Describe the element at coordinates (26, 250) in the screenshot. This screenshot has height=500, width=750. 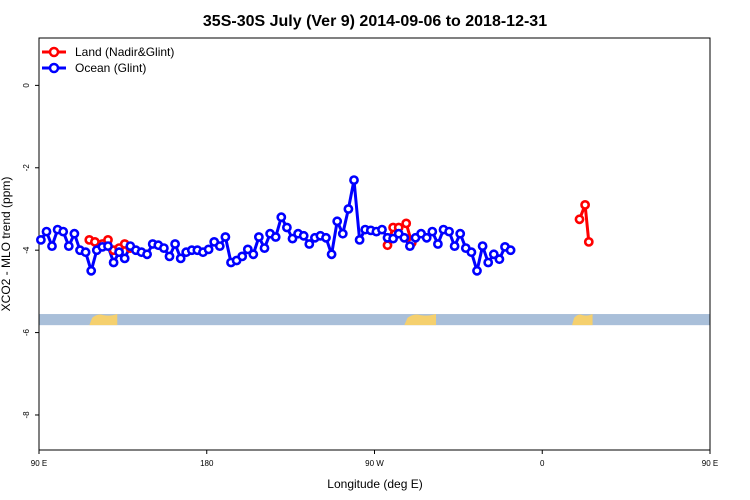
I see `y-tick-label: -4` at that location.